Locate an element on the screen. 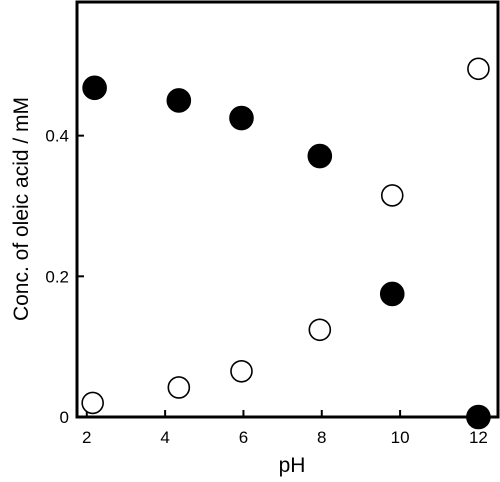  x-axis-ticks: 2 4 6 8 10 12 is located at coordinates (285, 428).